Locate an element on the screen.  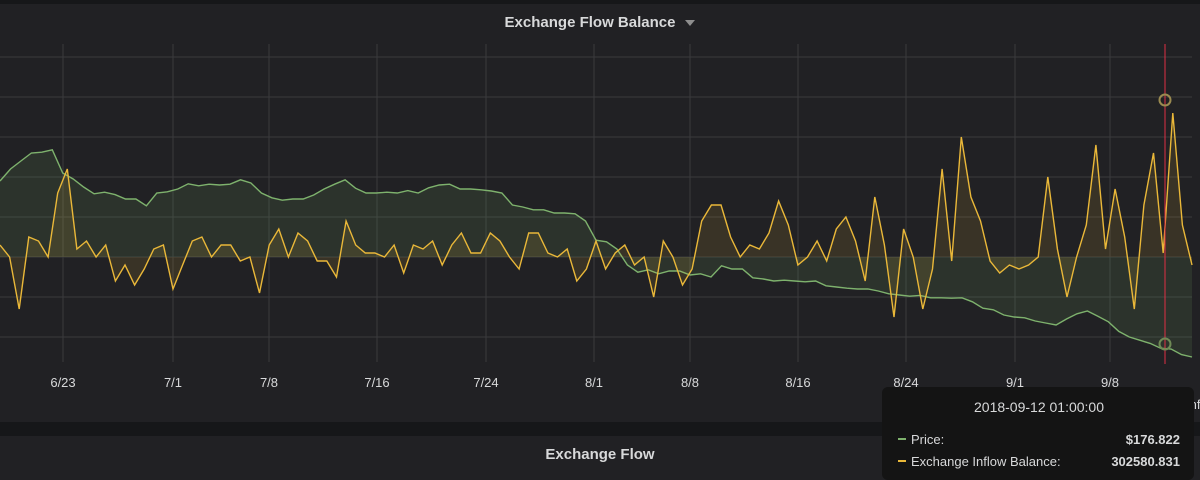
x-axis-tick-label: 7/8 is located at coordinates (269, 382).